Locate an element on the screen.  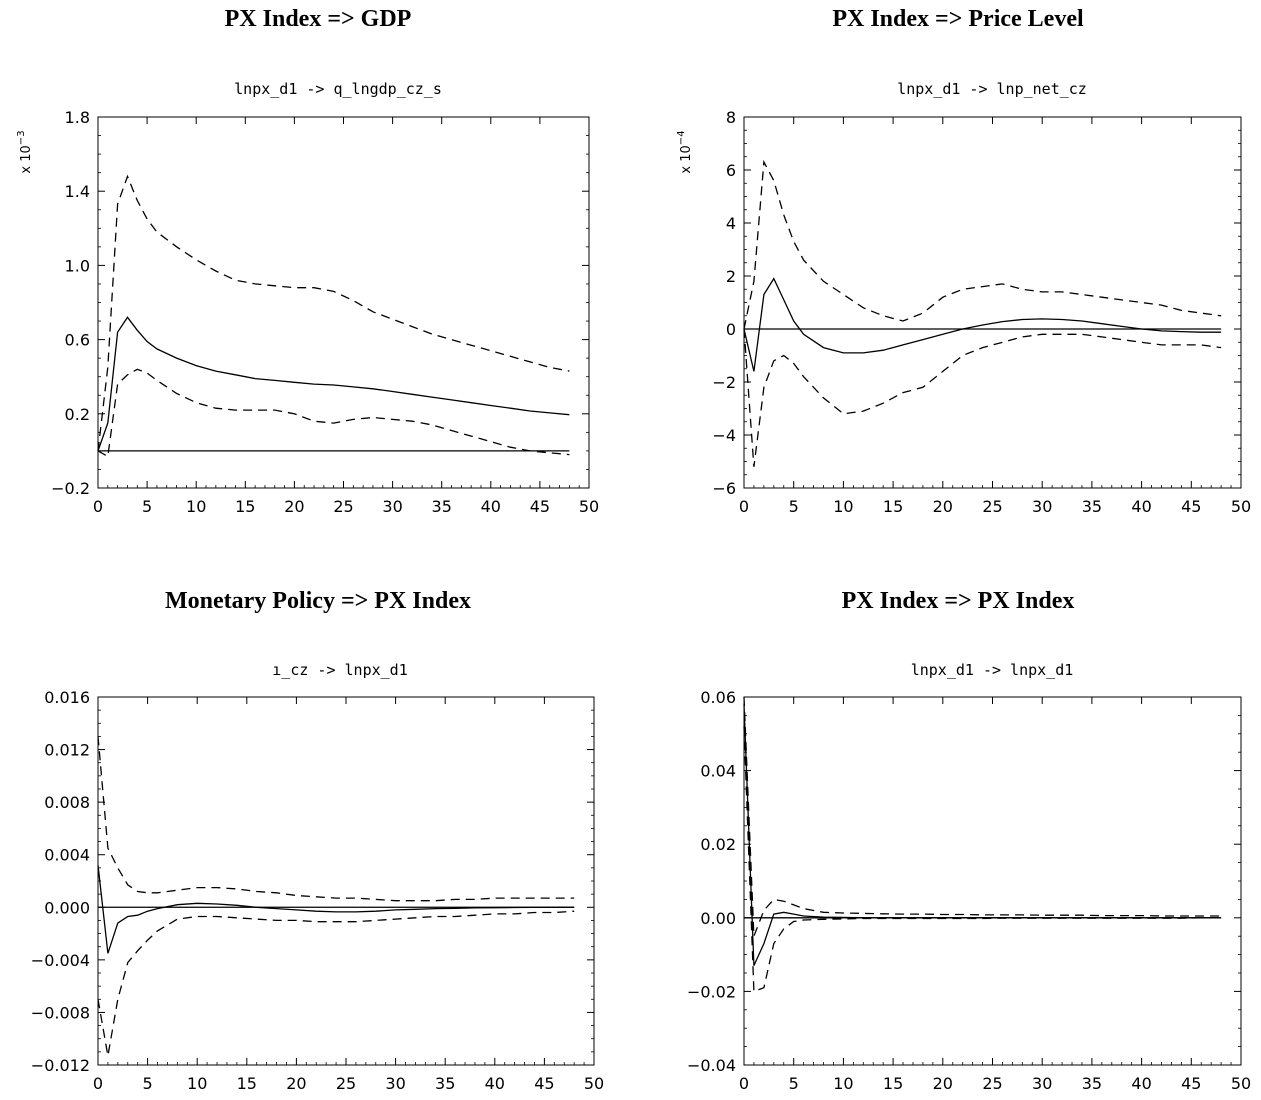
y-tick-label: 0.04 is located at coordinates (718, 771).